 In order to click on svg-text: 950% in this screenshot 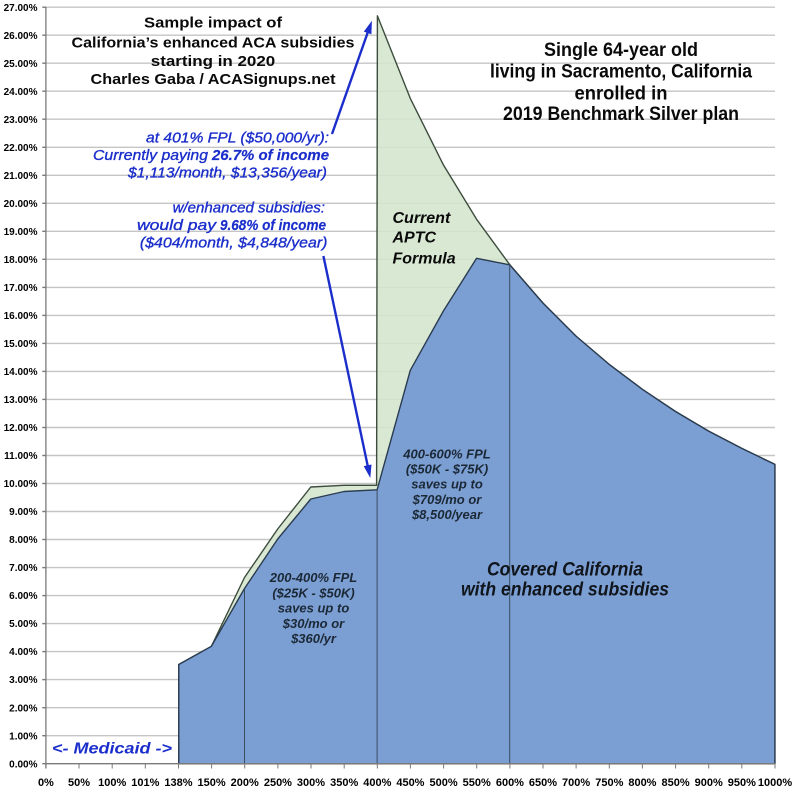, I will do `click(742, 783)`.